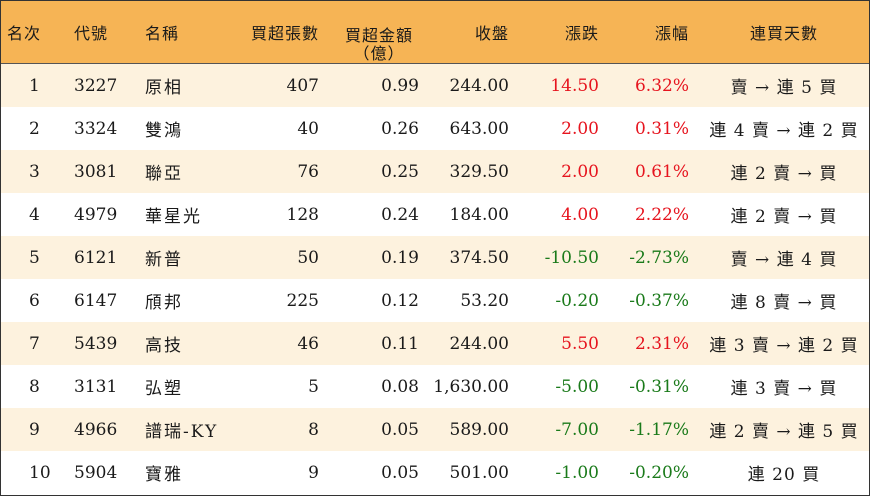 Image resolution: width=870 pixels, height=496 pixels. I want to click on cell-close: 1,630.00, so click(471, 386).